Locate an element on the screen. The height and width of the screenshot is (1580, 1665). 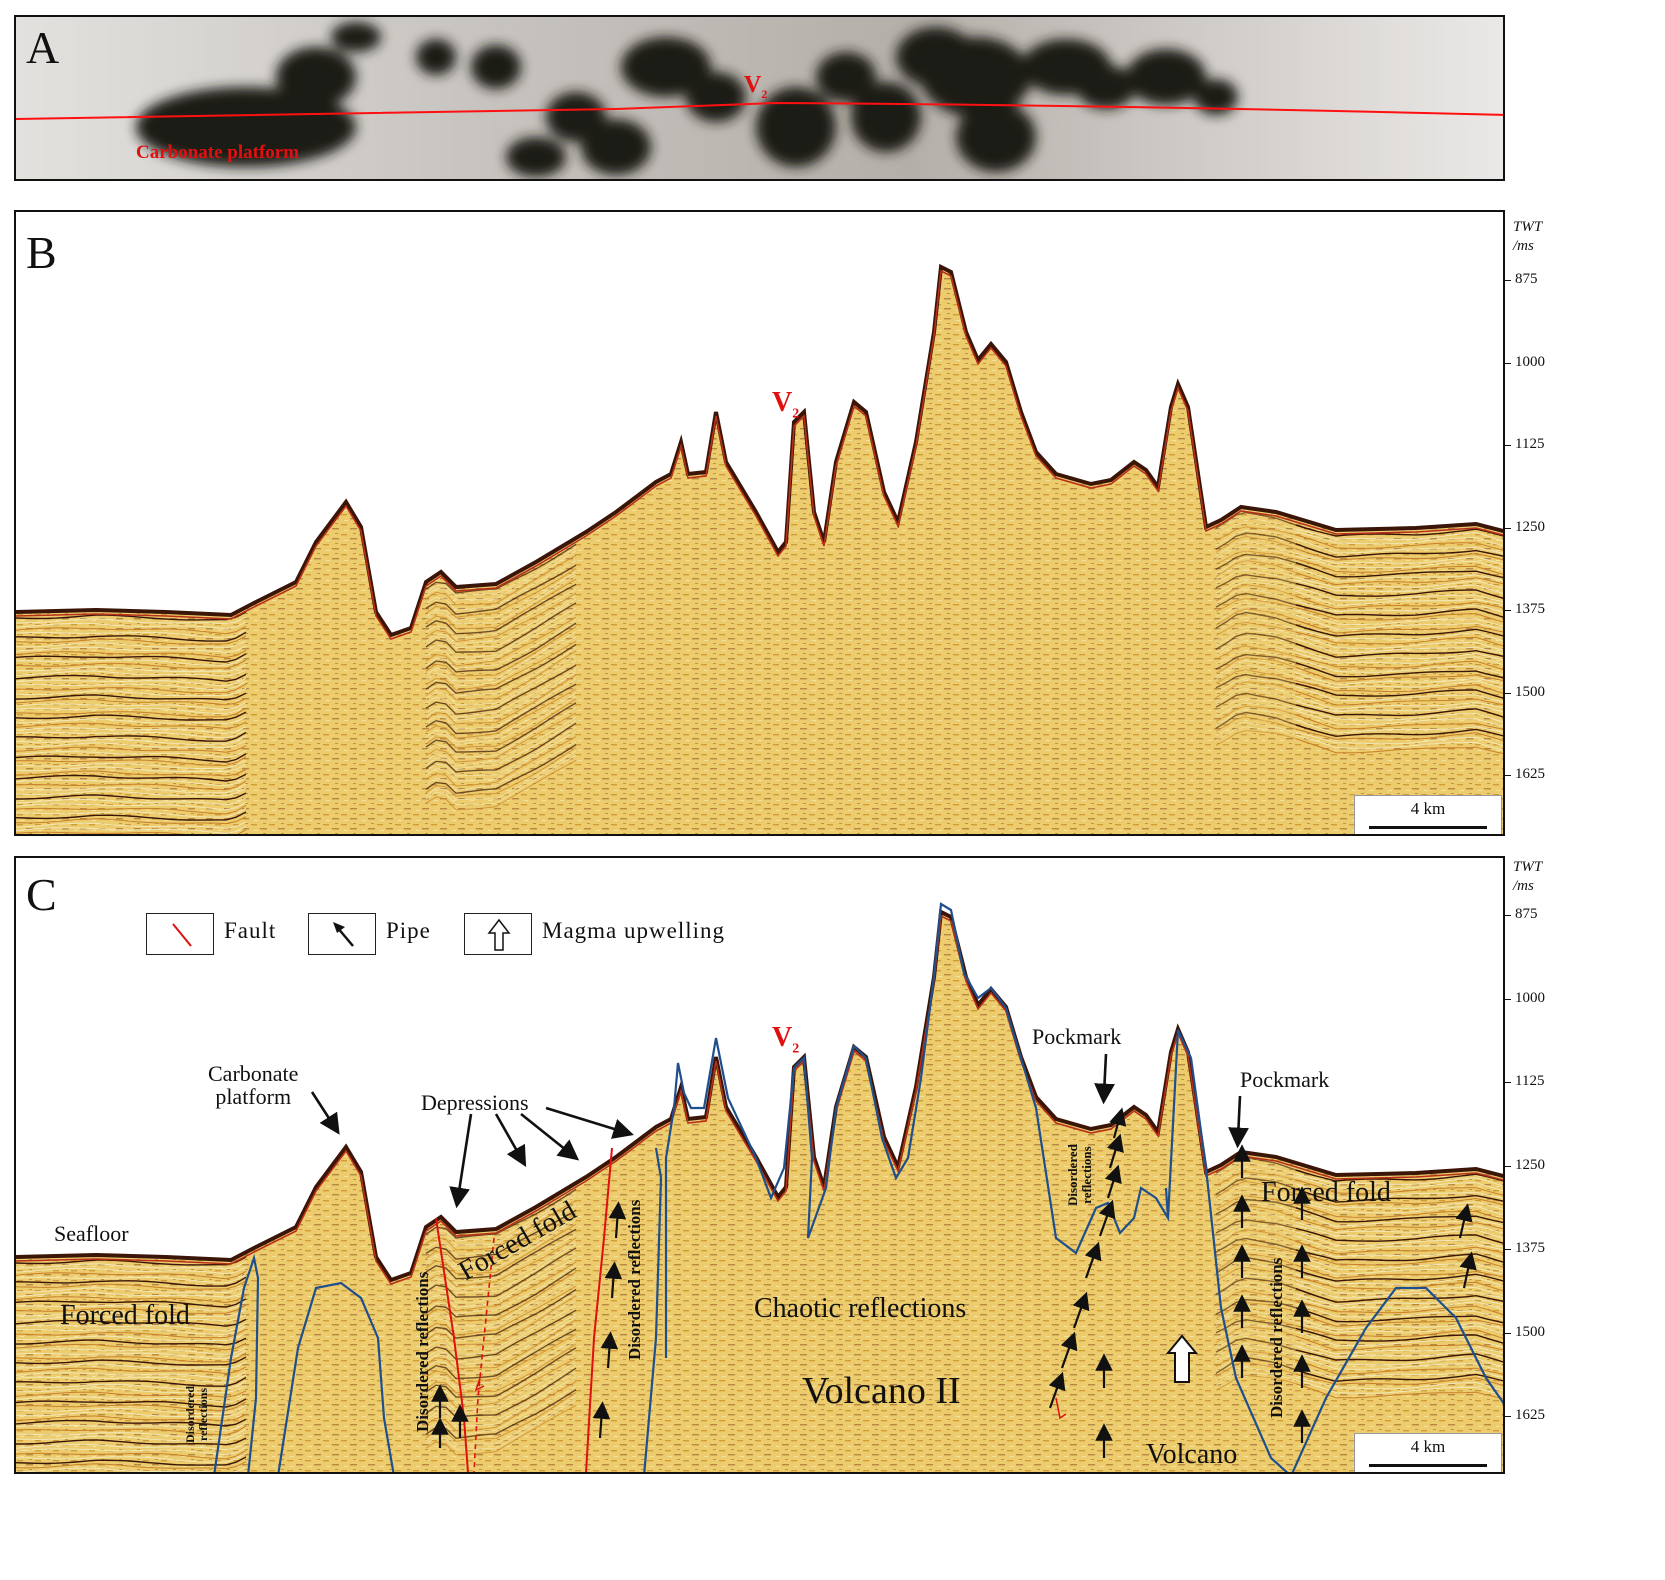
magma-upwelling-arrow is located at coordinates (1182, 1358).